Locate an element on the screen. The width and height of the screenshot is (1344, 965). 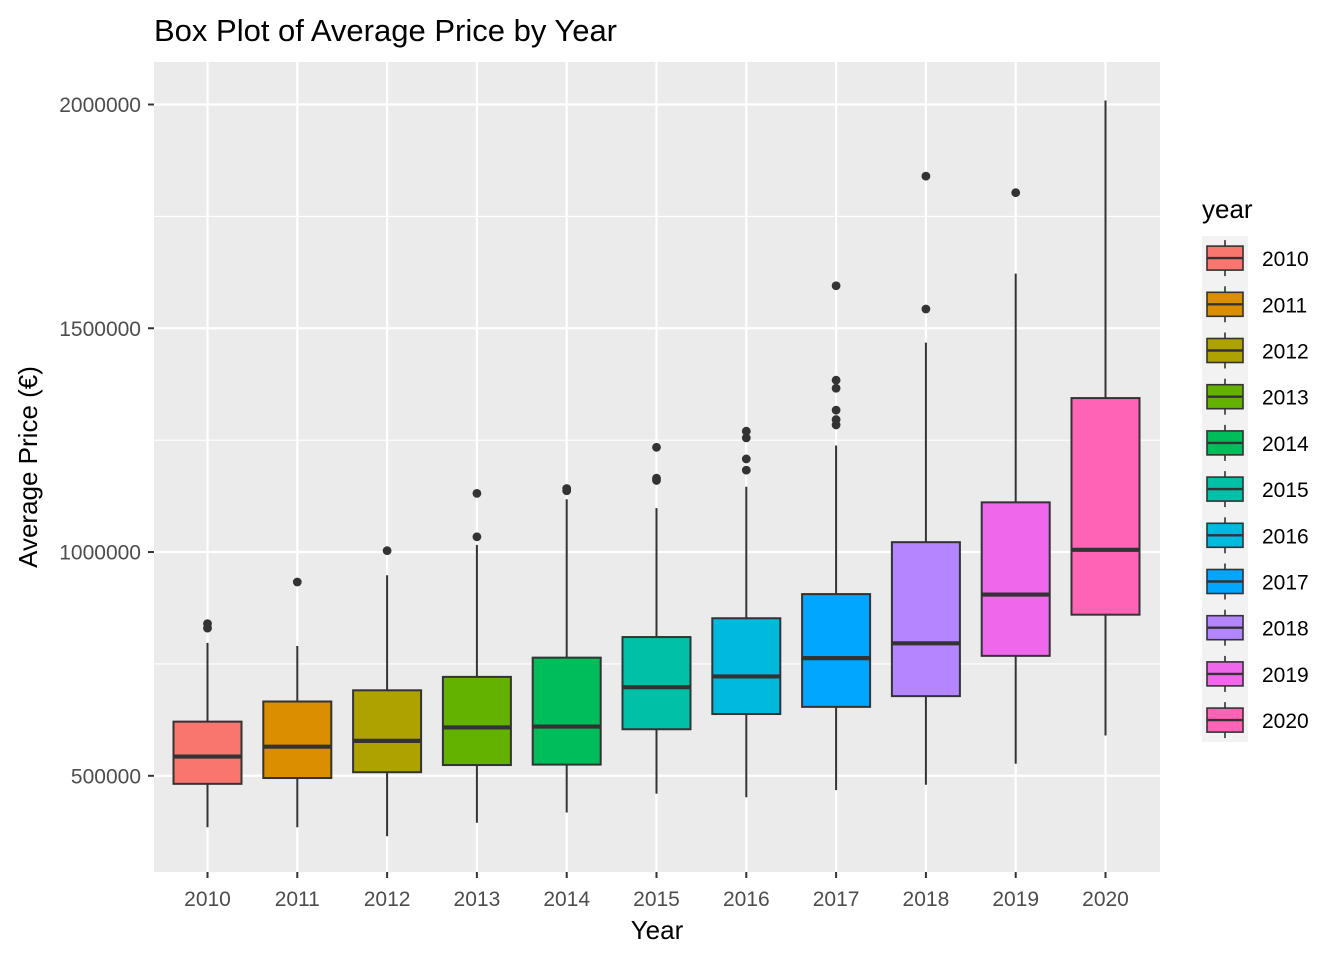
legend-label: 2019 is located at coordinates (1285, 675).